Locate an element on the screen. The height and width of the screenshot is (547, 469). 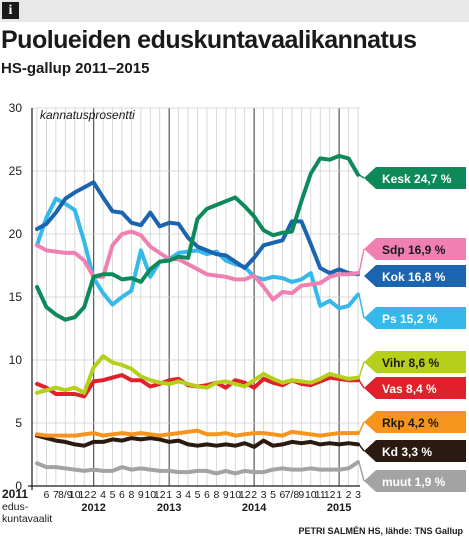
y-tick-label: 5 is located at coordinates (18, 423).